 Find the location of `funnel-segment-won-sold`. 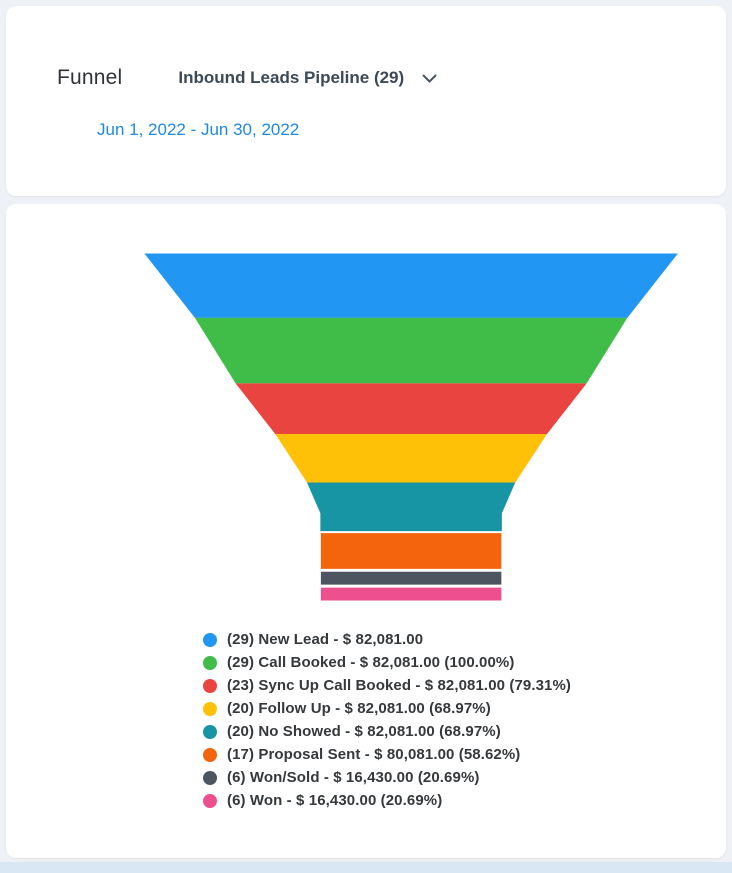

funnel-segment-won-sold is located at coordinates (411, 578).